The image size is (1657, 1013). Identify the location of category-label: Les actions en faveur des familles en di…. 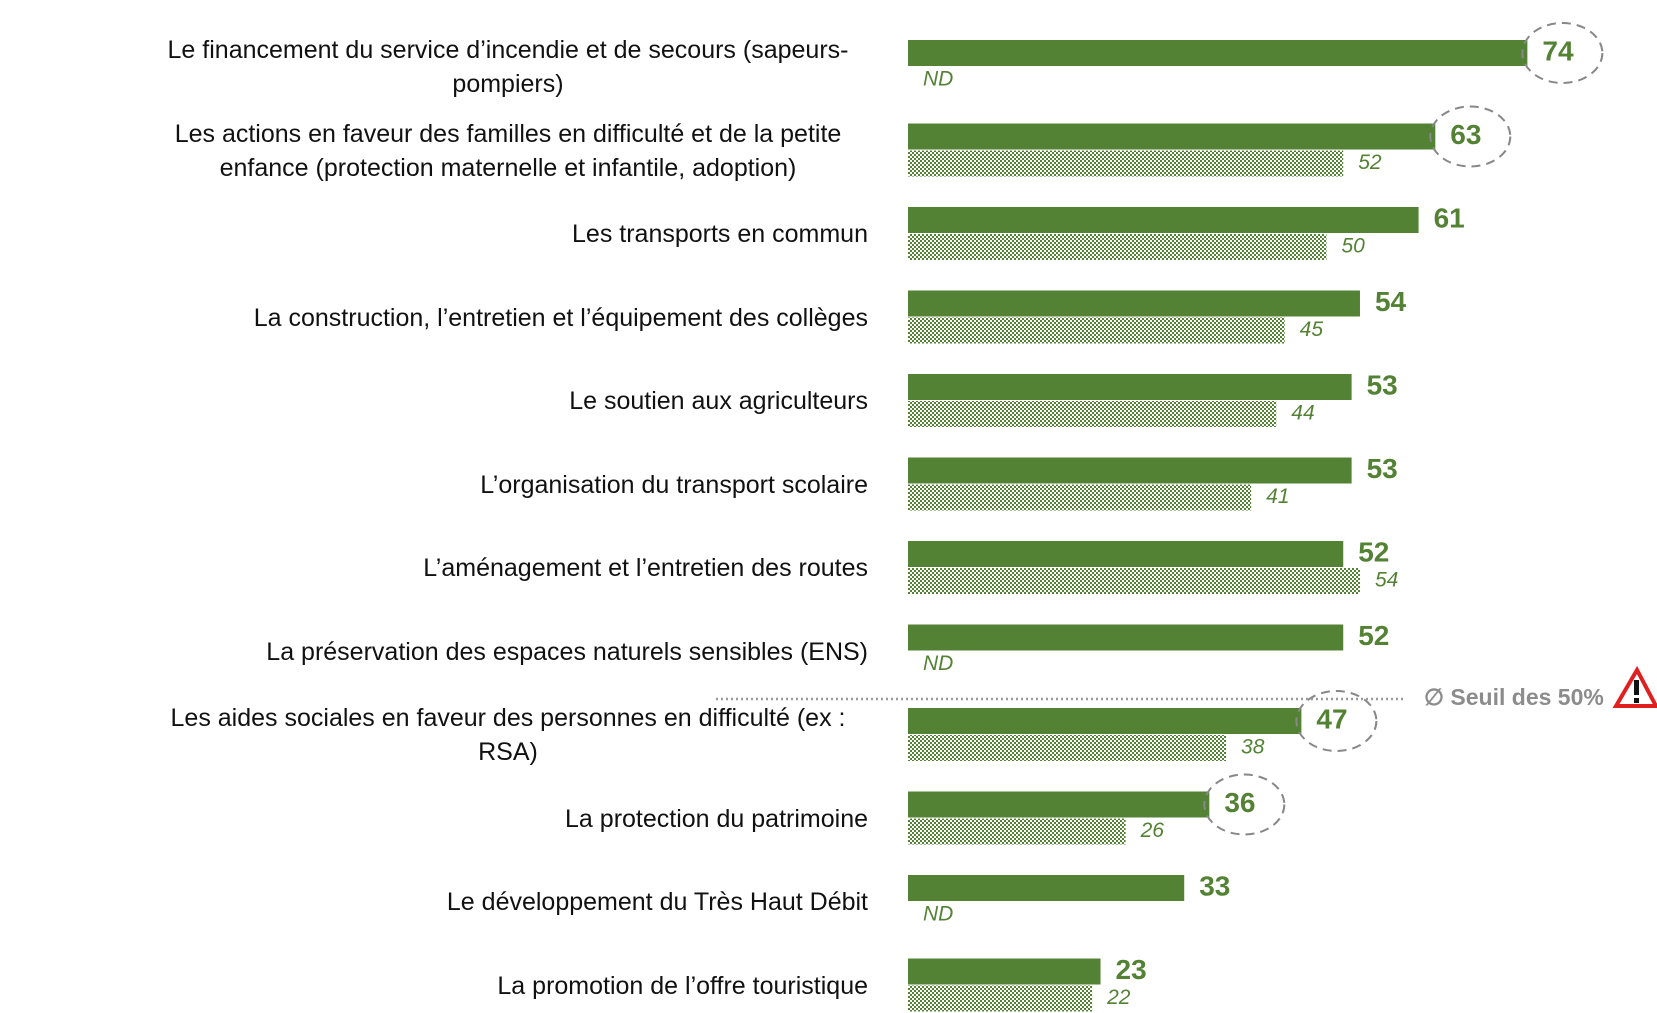
(508, 150).